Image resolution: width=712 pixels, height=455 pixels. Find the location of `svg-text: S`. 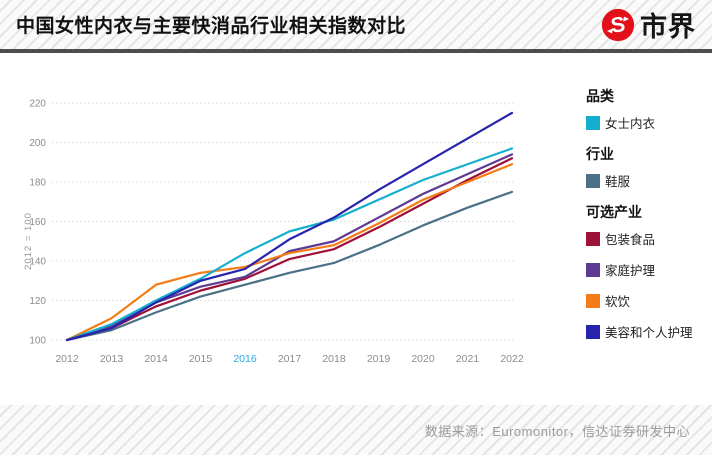

svg-text: S is located at coordinates (617, 24).